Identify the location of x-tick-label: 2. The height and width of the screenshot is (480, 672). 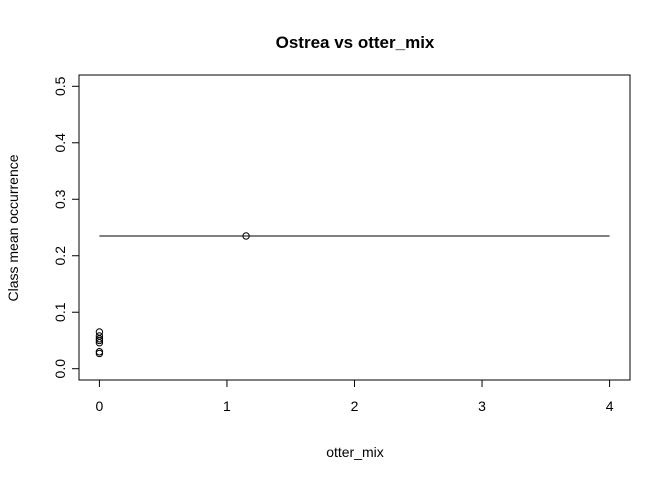
(355, 406).